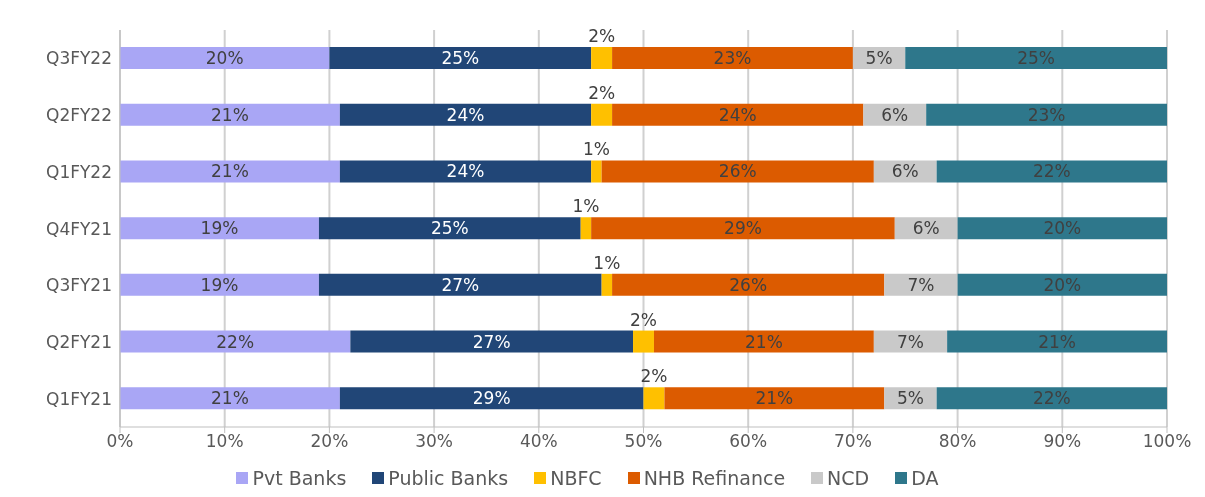 This screenshot has height=497, width=1205. What do you see at coordinates (299, 478) in the screenshot?
I see `legend-label: Pvt Banks` at bounding box center [299, 478].